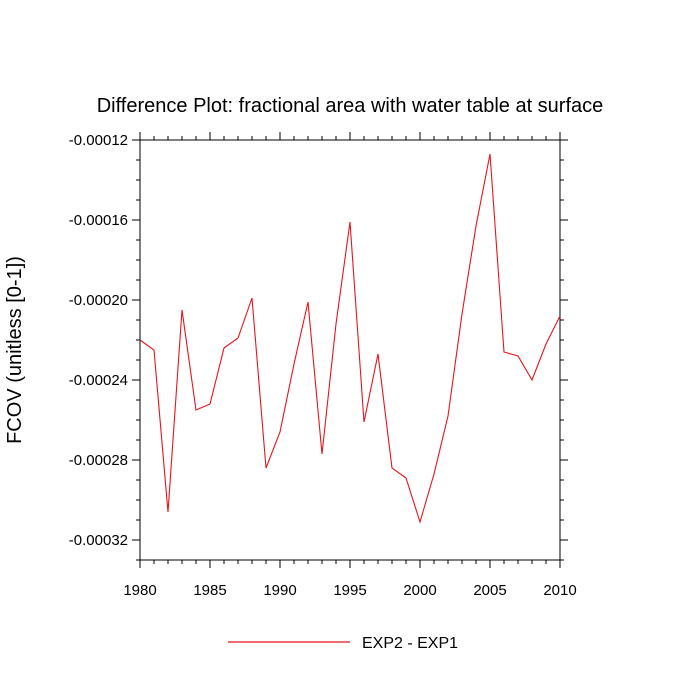 The width and height of the screenshot is (700, 700). What do you see at coordinates (419, 590) in the screenshot?
I see `x-tick-label: 2000` at bounding box center [419, 590].